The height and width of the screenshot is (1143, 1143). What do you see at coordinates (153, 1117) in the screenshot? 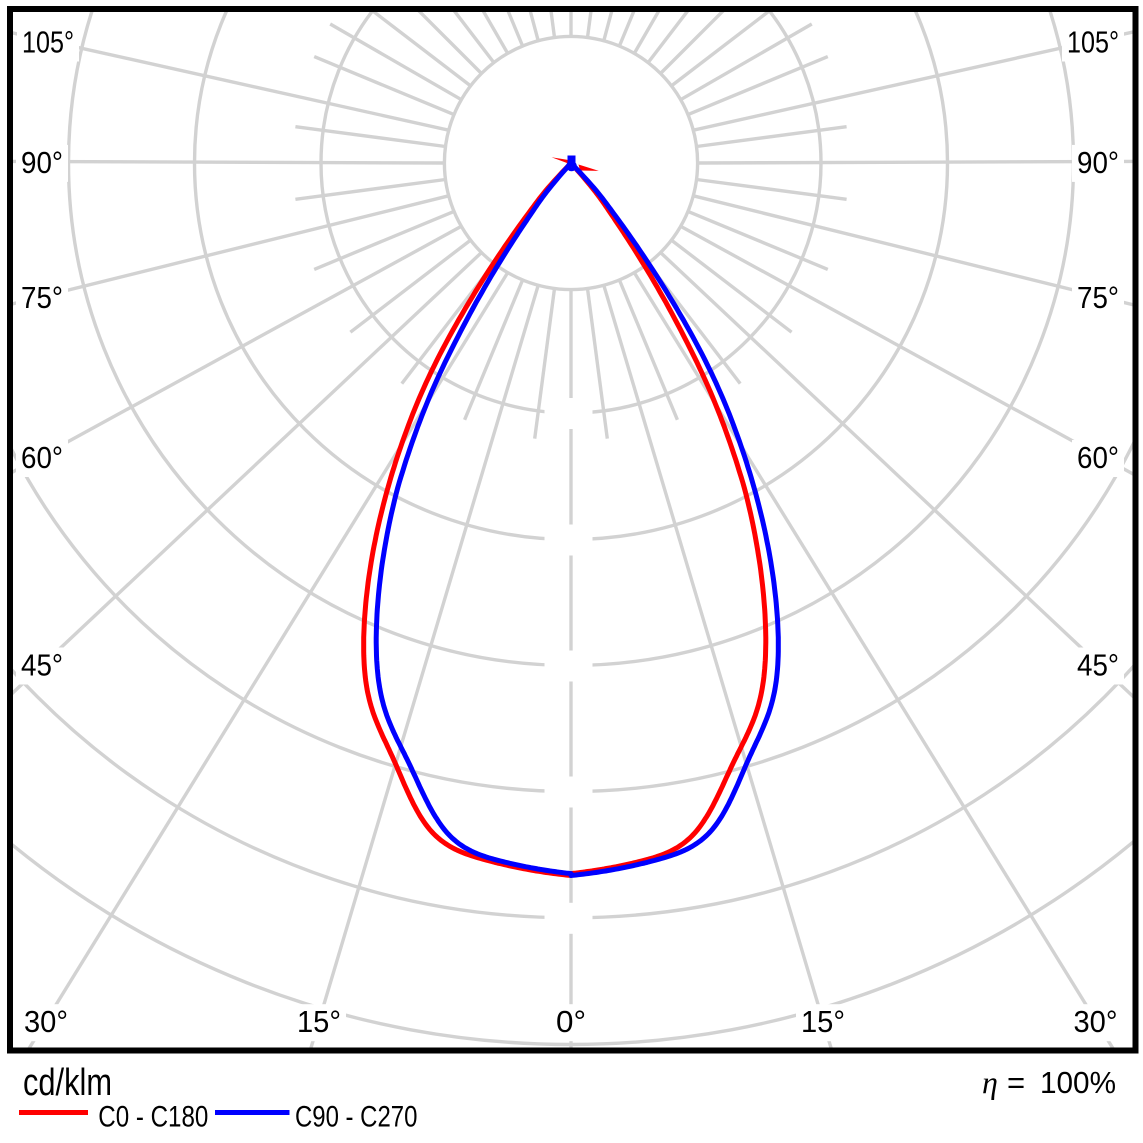
I see `svg-text: C0 - C180` at bounding box center [153, 1117].